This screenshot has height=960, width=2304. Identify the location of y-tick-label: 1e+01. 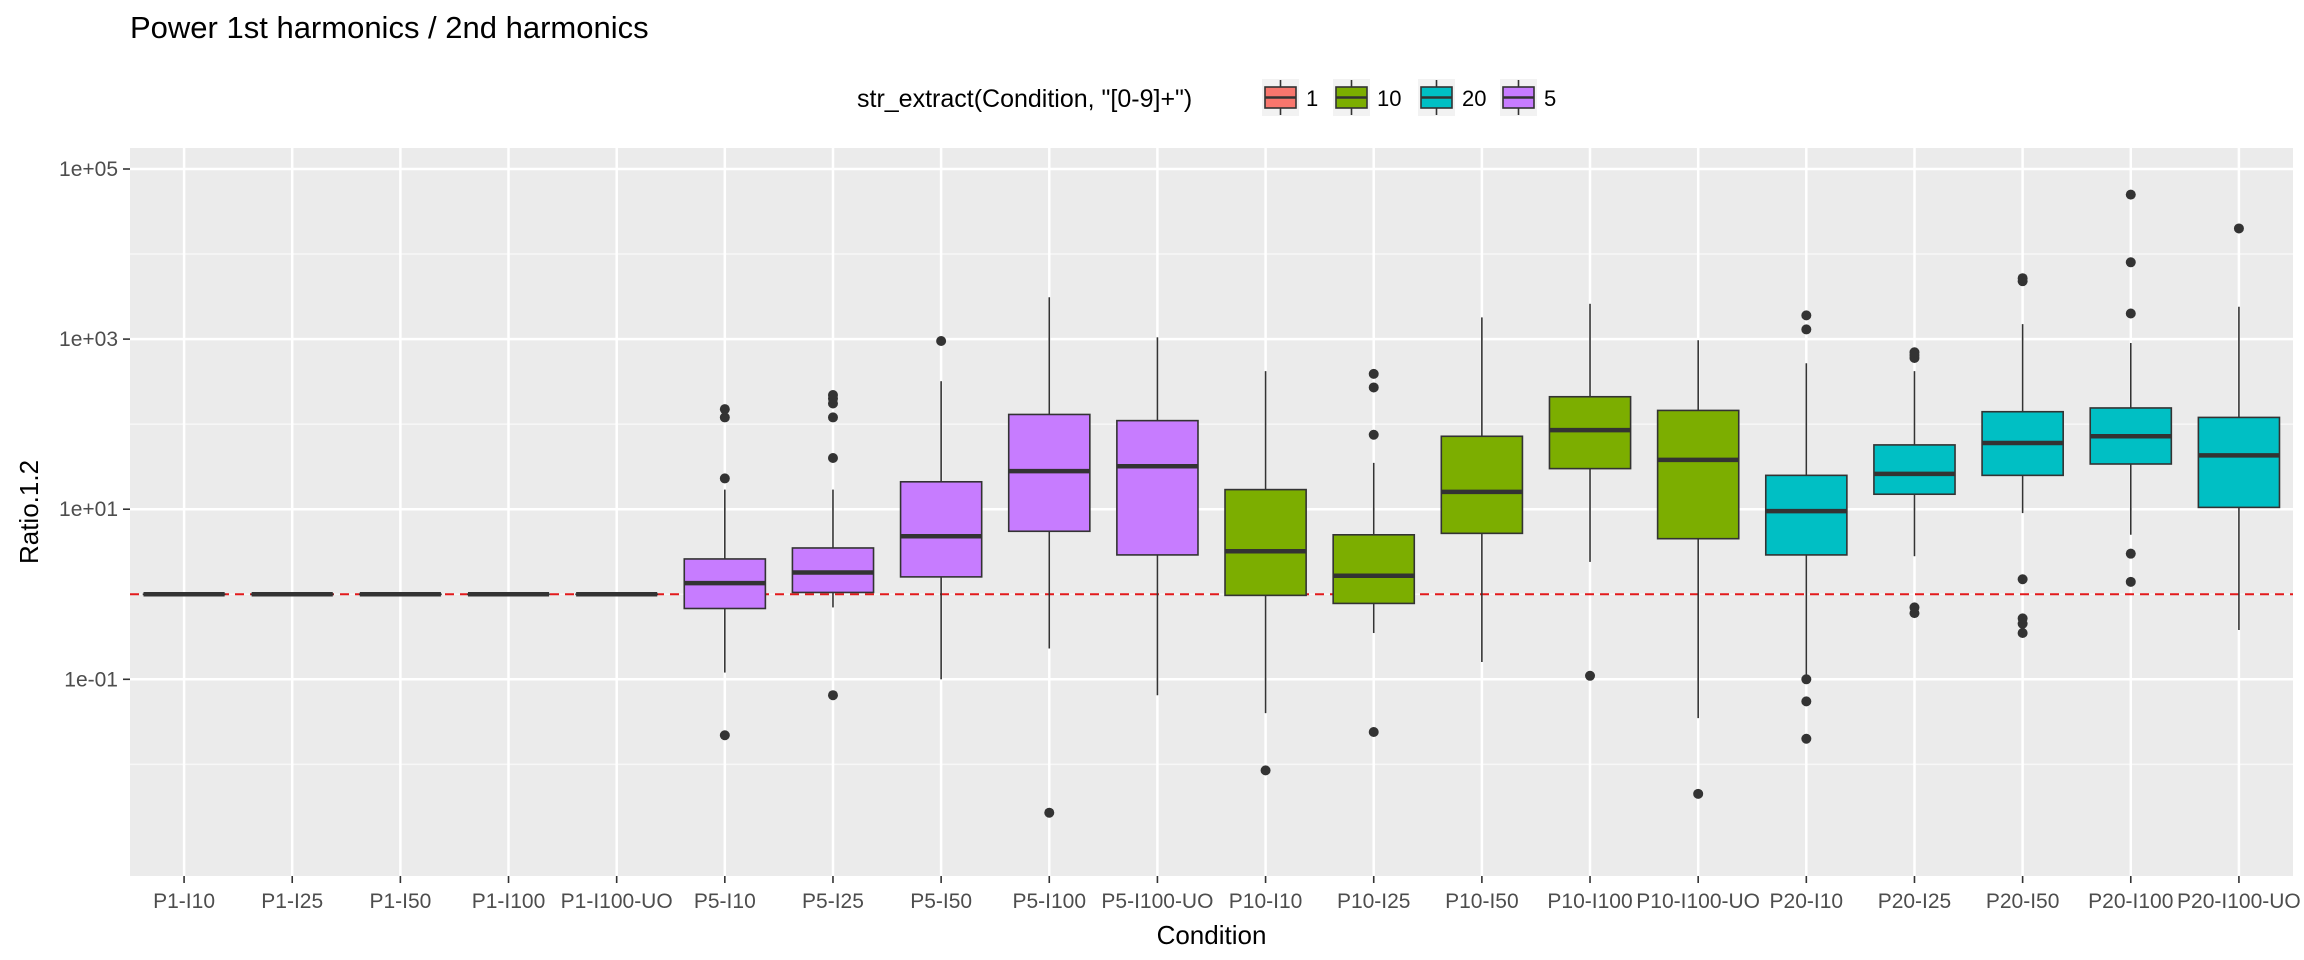
(88, 509).